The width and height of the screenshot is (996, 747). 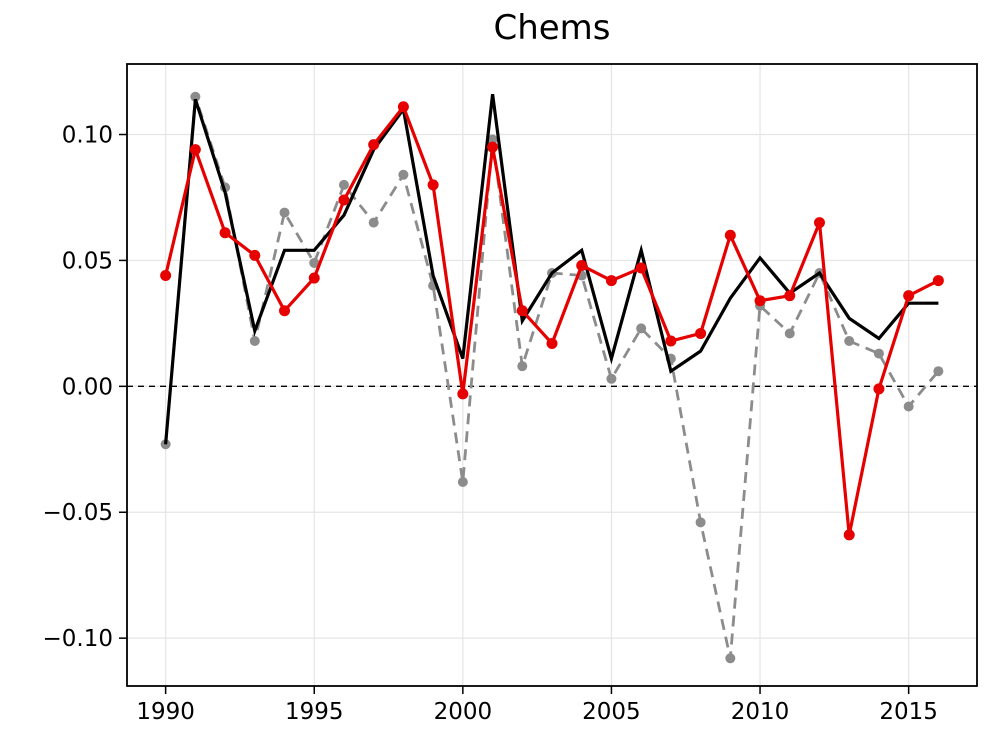 What do you see at coordinates (760, 712) in the screenshot?
I see `x-tick-label: 2010` at bounding box center [760, 712].